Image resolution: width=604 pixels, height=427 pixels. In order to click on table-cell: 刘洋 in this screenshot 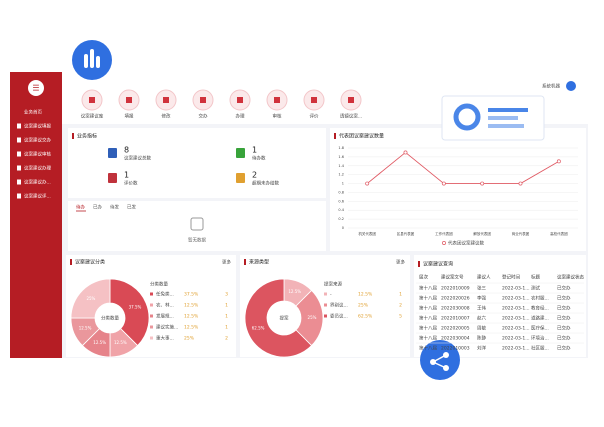, I will do `click(481, 348)`.